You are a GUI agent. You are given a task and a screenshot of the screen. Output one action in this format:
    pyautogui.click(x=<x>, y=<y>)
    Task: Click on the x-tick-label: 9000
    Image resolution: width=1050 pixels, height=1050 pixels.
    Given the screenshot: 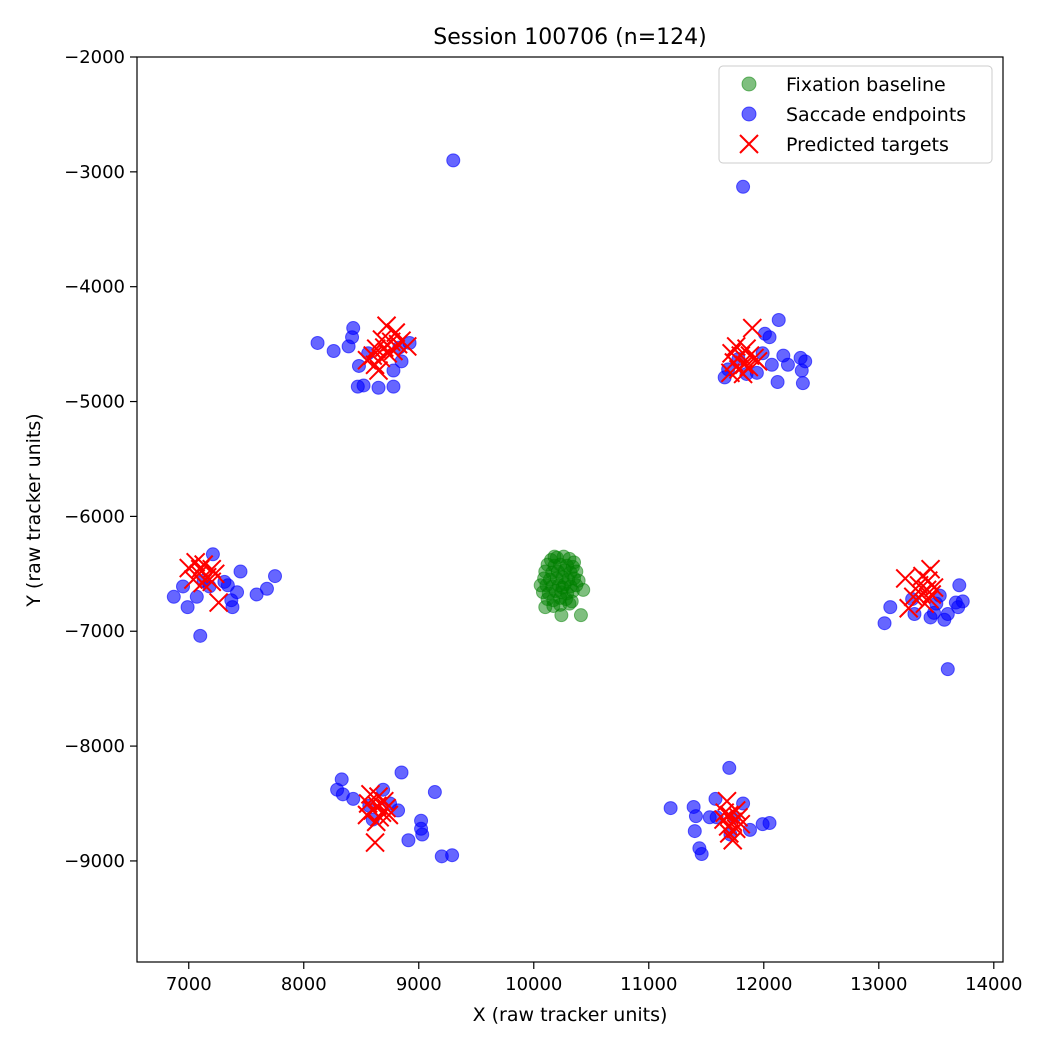 What is the action you would take?
    pyautogui.click(x=419, y=984)
    